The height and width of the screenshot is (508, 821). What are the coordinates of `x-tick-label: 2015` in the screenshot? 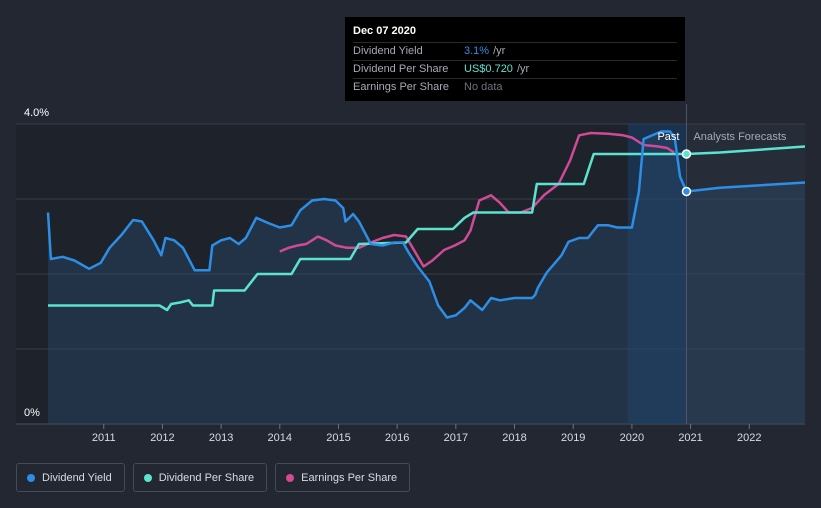 It's located at (338, 438).